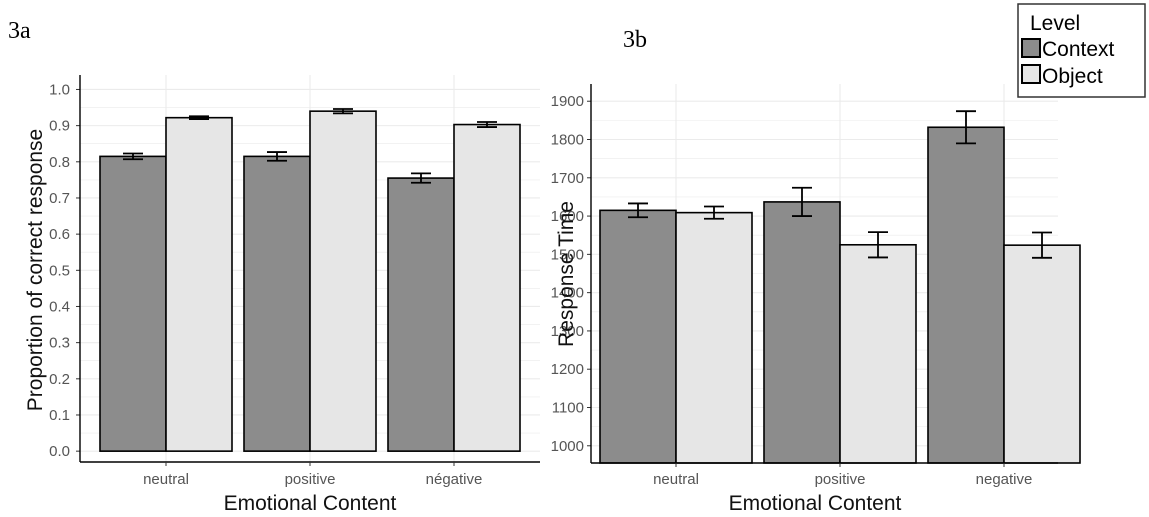 This screenshot has width=1149, height=517. Describe the element at coordinates (59, 162) in the screenshot. I see `y-tick-label: 0.8` at that location.